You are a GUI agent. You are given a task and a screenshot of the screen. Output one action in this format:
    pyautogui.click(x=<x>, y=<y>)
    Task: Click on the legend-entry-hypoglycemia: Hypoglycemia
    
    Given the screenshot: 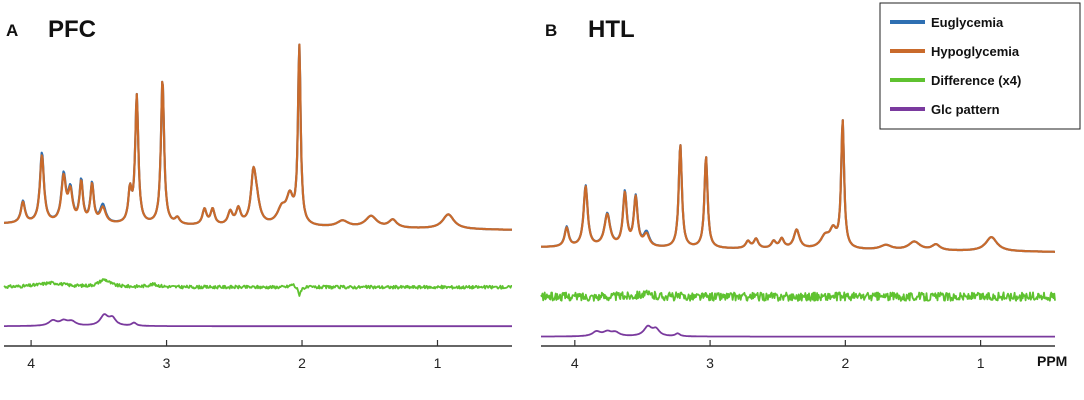 What is the action you would take?
    pyautogui.click(x=955, y=51)
    